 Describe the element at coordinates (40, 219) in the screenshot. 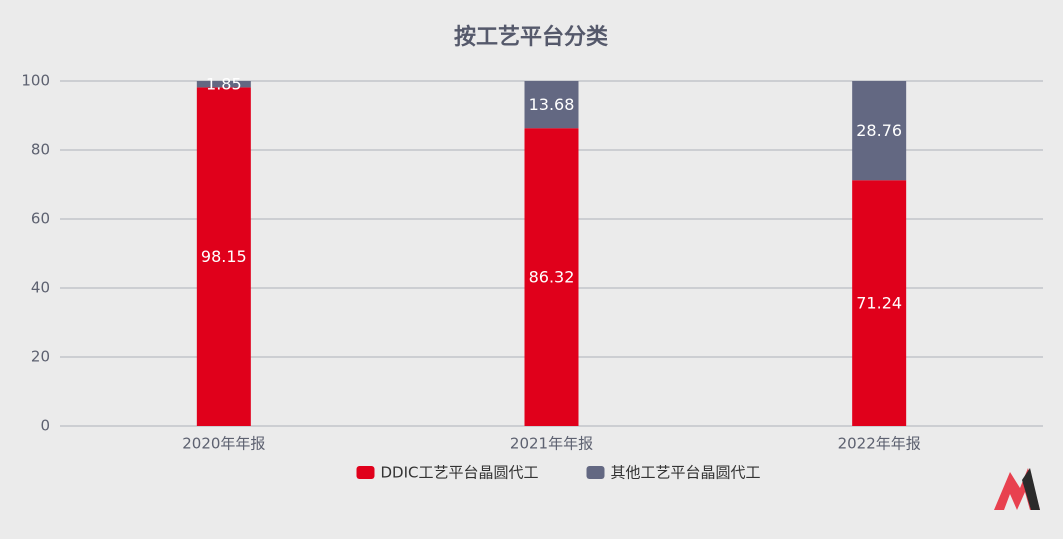

I see `y-tick-label: 60` at that location.